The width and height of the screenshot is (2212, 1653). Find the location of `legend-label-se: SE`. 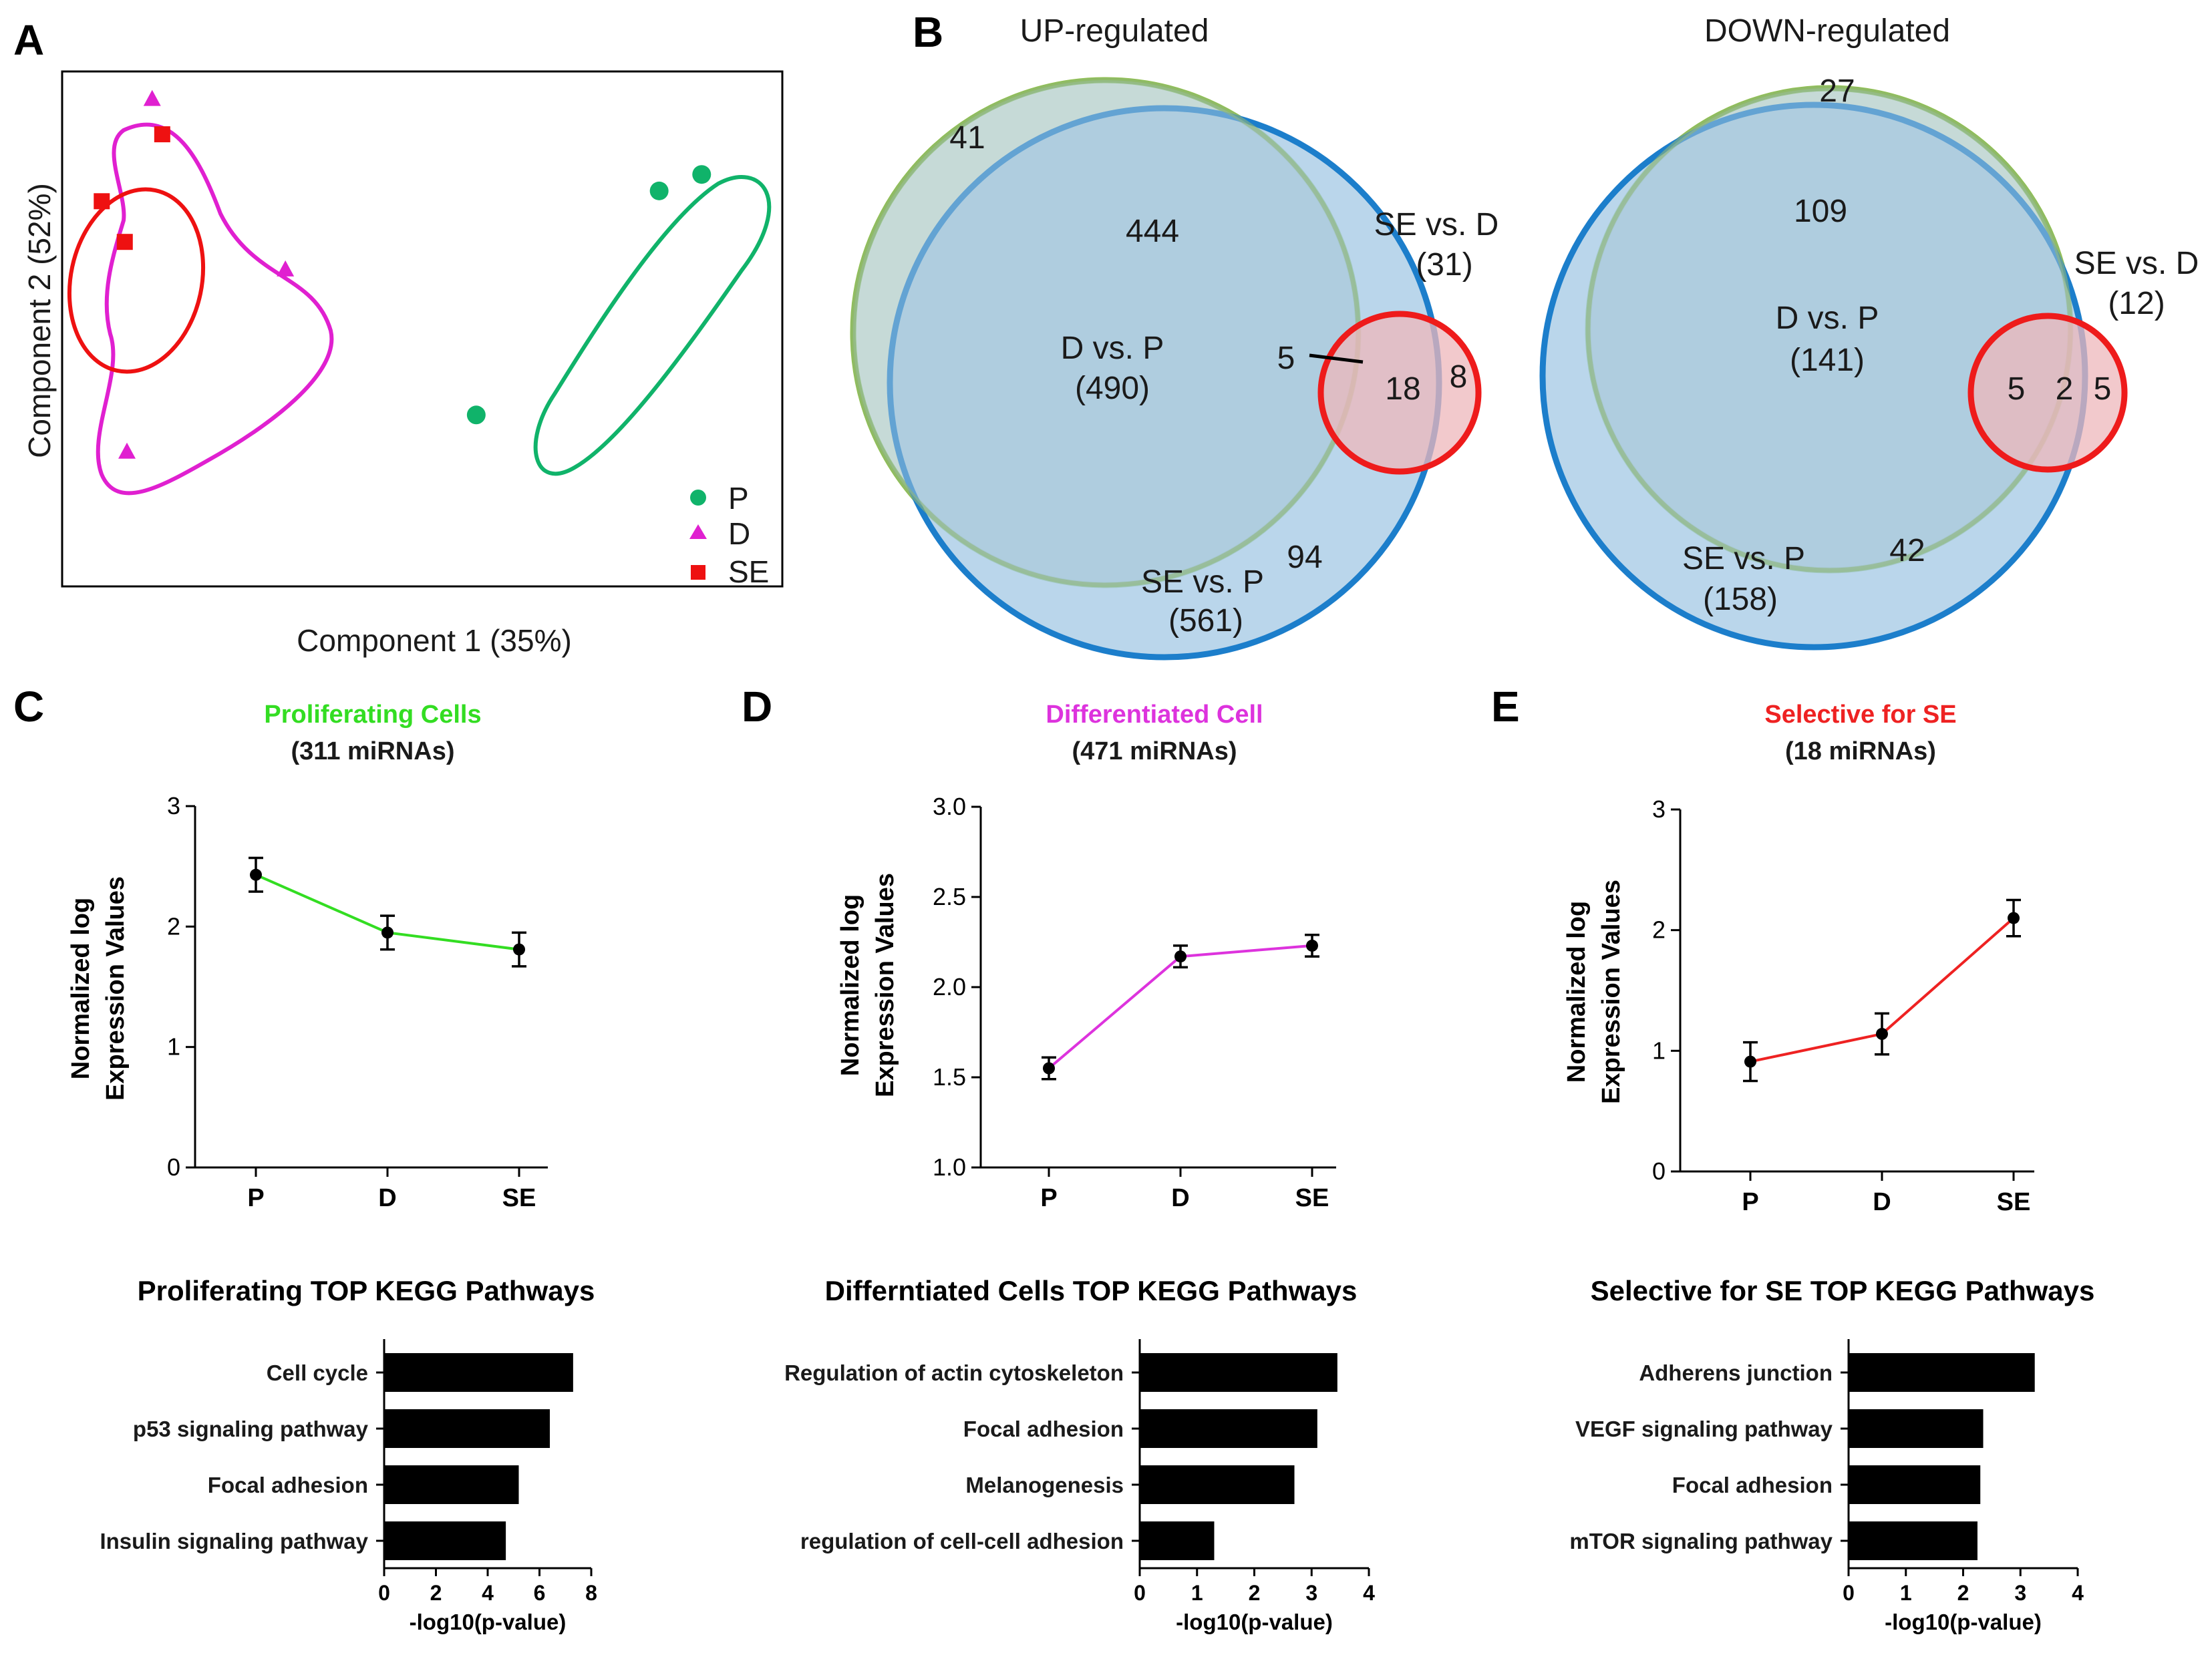

legend-label-se: SE is located at coordinates (748, 571).